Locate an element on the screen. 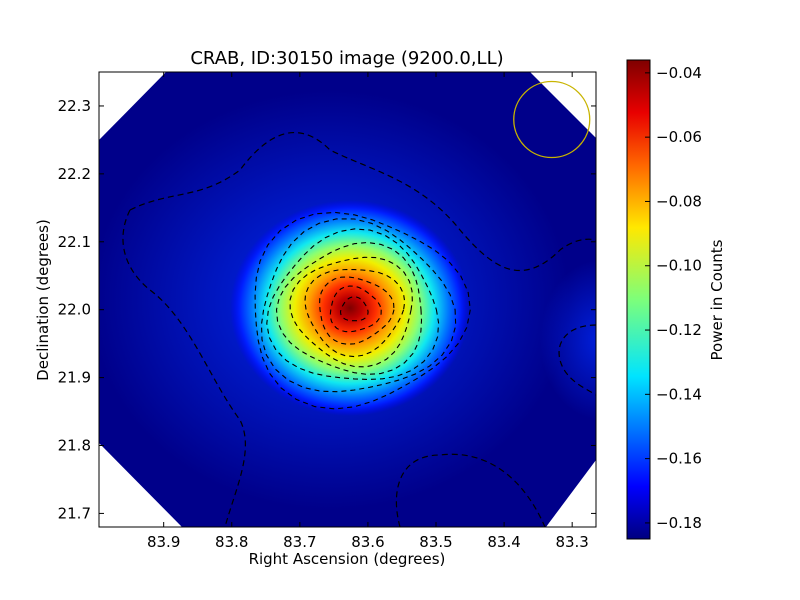 The image size is (800, 600). lower-right-contour is located at coordinates (470, 490).